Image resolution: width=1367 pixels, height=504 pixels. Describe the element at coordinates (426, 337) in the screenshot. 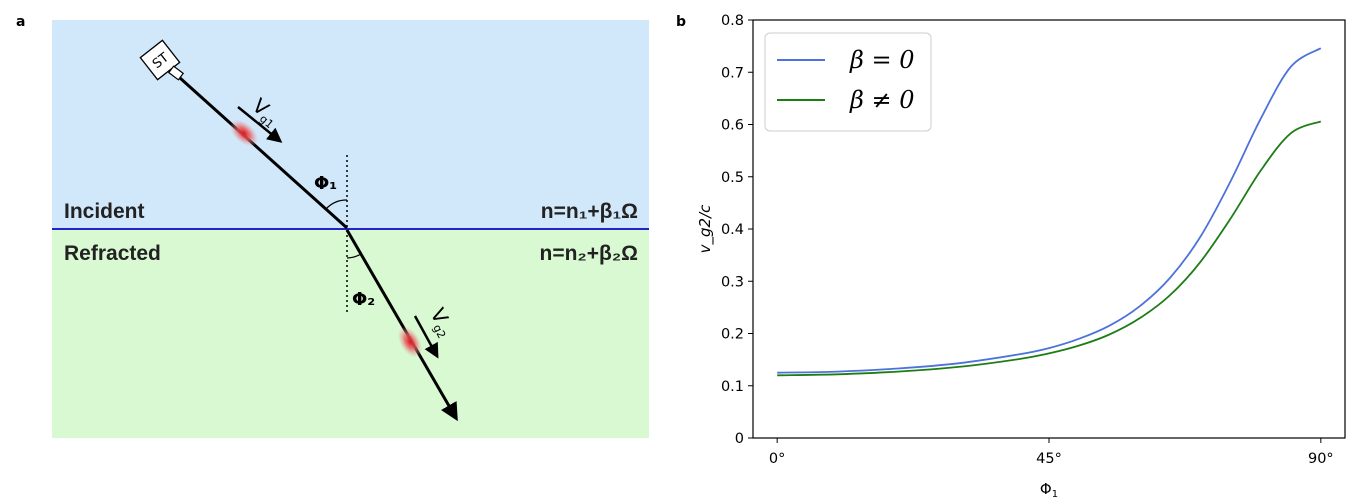

I see `vg2-arrow` at that location.